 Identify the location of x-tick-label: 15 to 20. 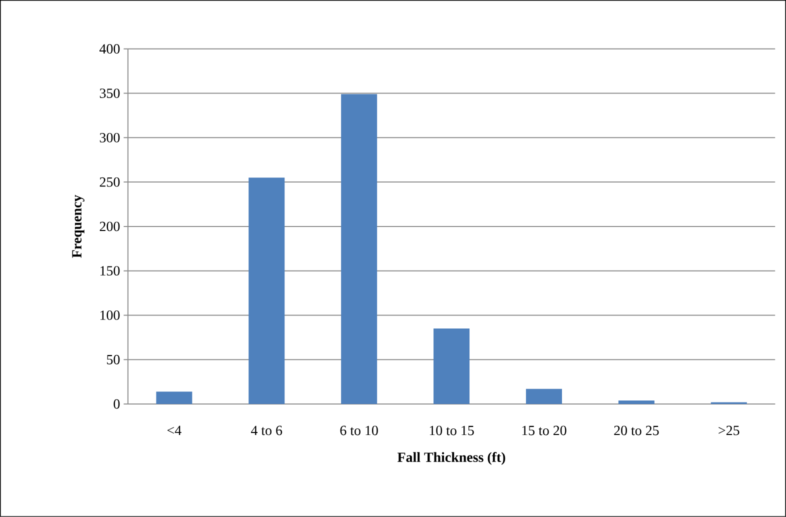
(544, 431).